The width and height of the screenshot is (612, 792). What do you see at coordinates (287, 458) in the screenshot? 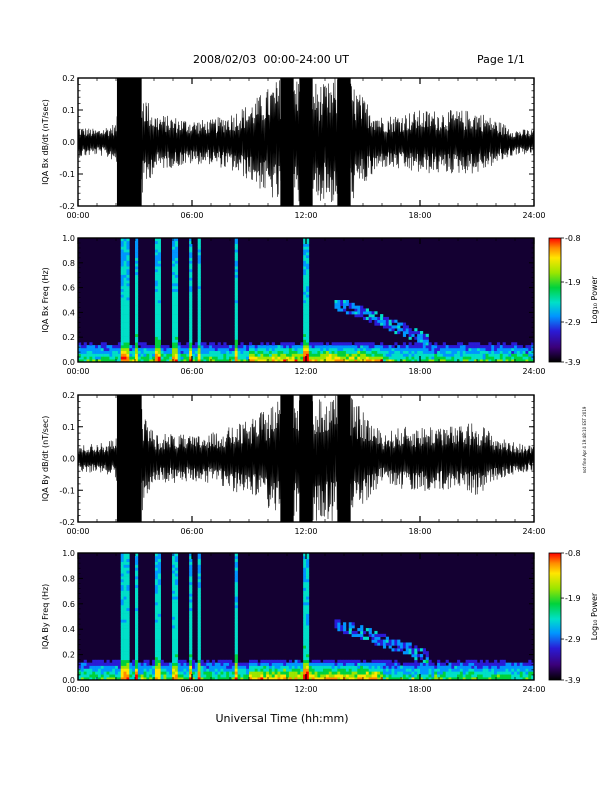
I see `saturated-block` at bounding box center [287, 458].